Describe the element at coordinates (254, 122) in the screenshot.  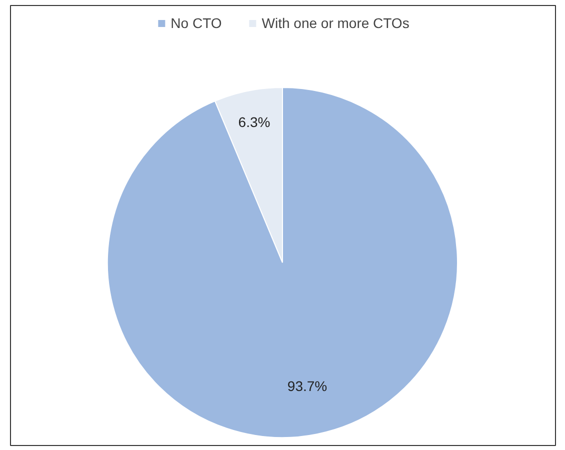
I see `data-label: 6.3%` at that location.